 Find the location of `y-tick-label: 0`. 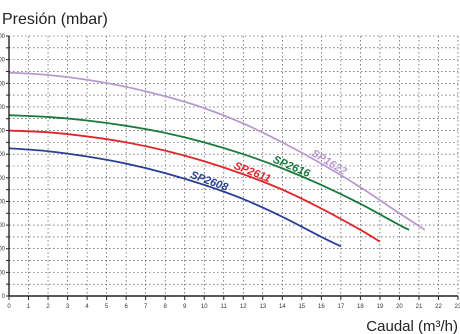

y-tick-label: 0 is located at coordinates (4, 297).